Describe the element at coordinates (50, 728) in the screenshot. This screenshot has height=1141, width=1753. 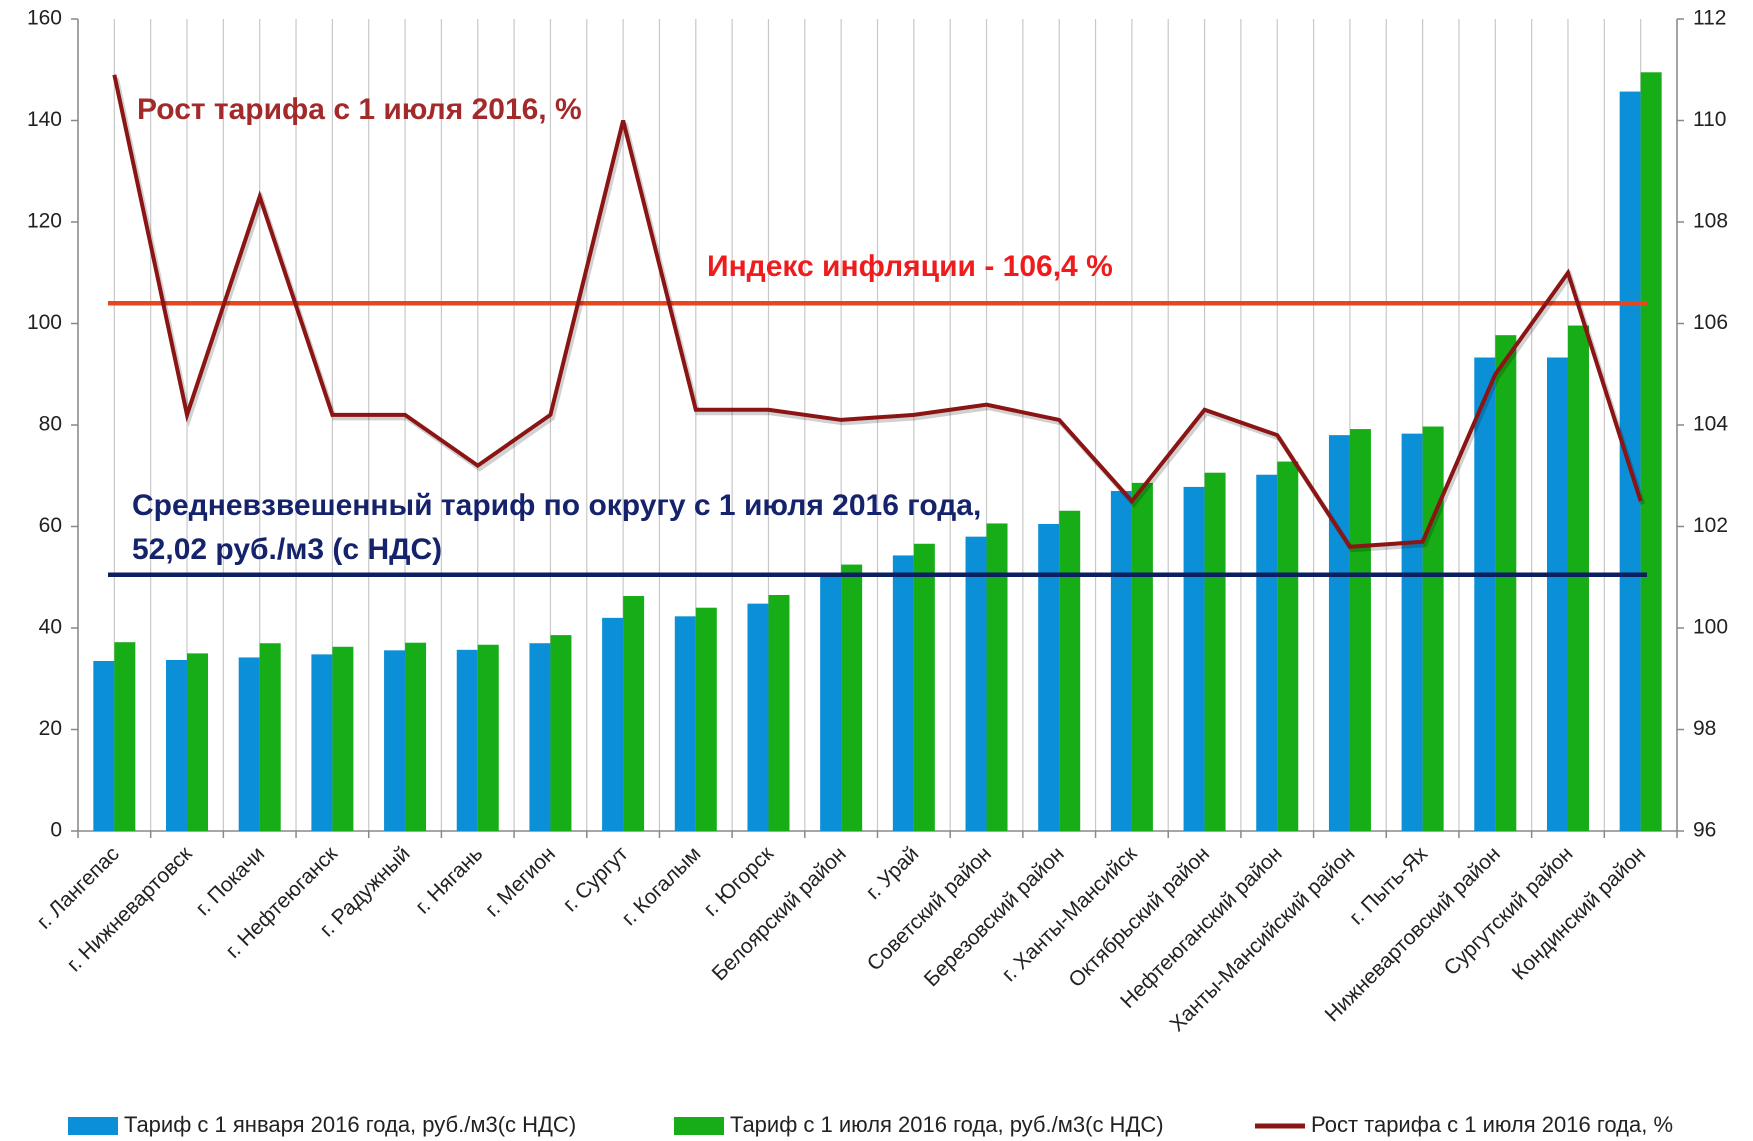
I see `y-tick-label: 20` at that location.